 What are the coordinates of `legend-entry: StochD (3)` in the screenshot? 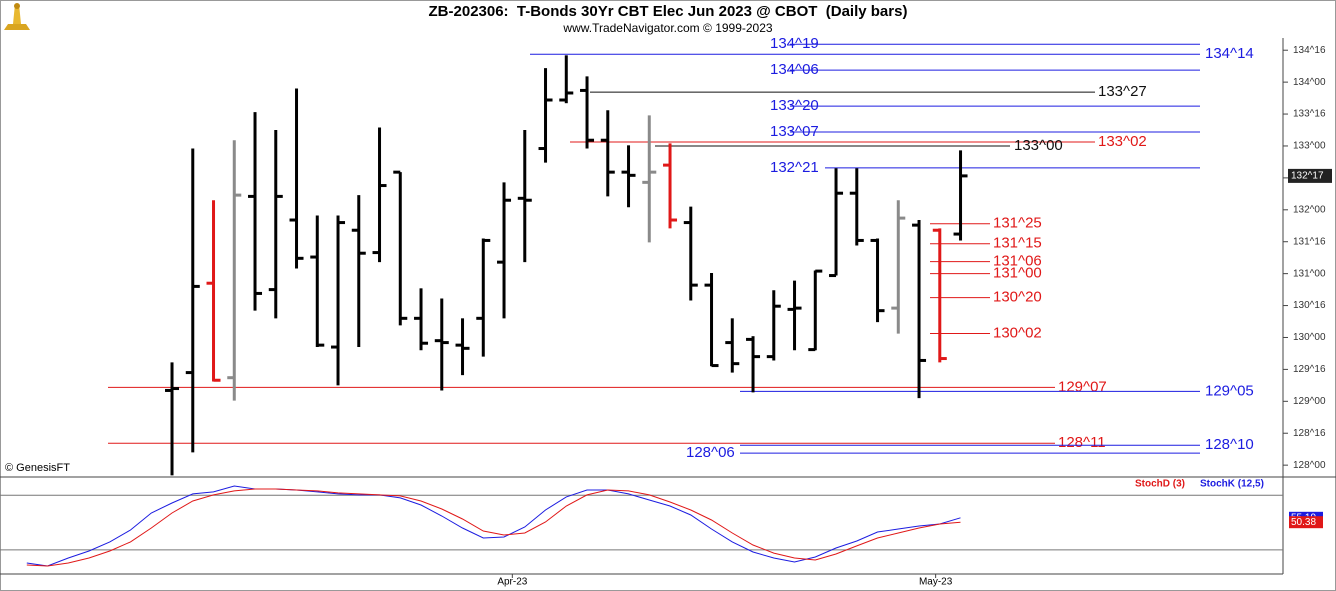 It's located at (1160, 484).